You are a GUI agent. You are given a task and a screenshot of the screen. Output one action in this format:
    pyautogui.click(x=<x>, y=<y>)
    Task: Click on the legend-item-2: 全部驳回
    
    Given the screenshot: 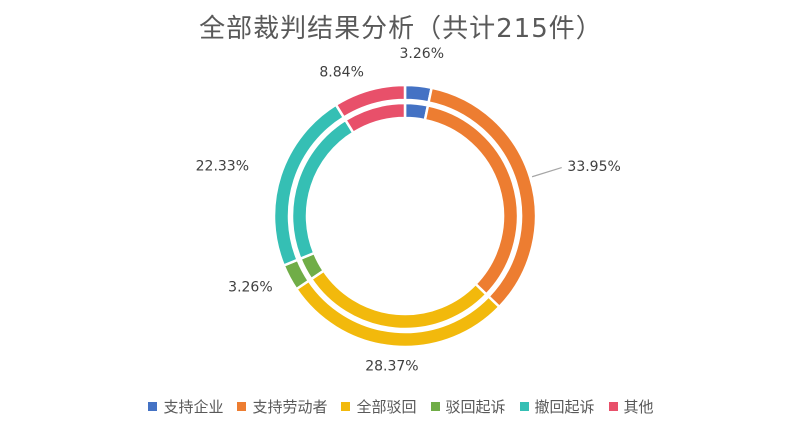 What is the action you would take?
    pyautogui.click(x=379, y=406)
    